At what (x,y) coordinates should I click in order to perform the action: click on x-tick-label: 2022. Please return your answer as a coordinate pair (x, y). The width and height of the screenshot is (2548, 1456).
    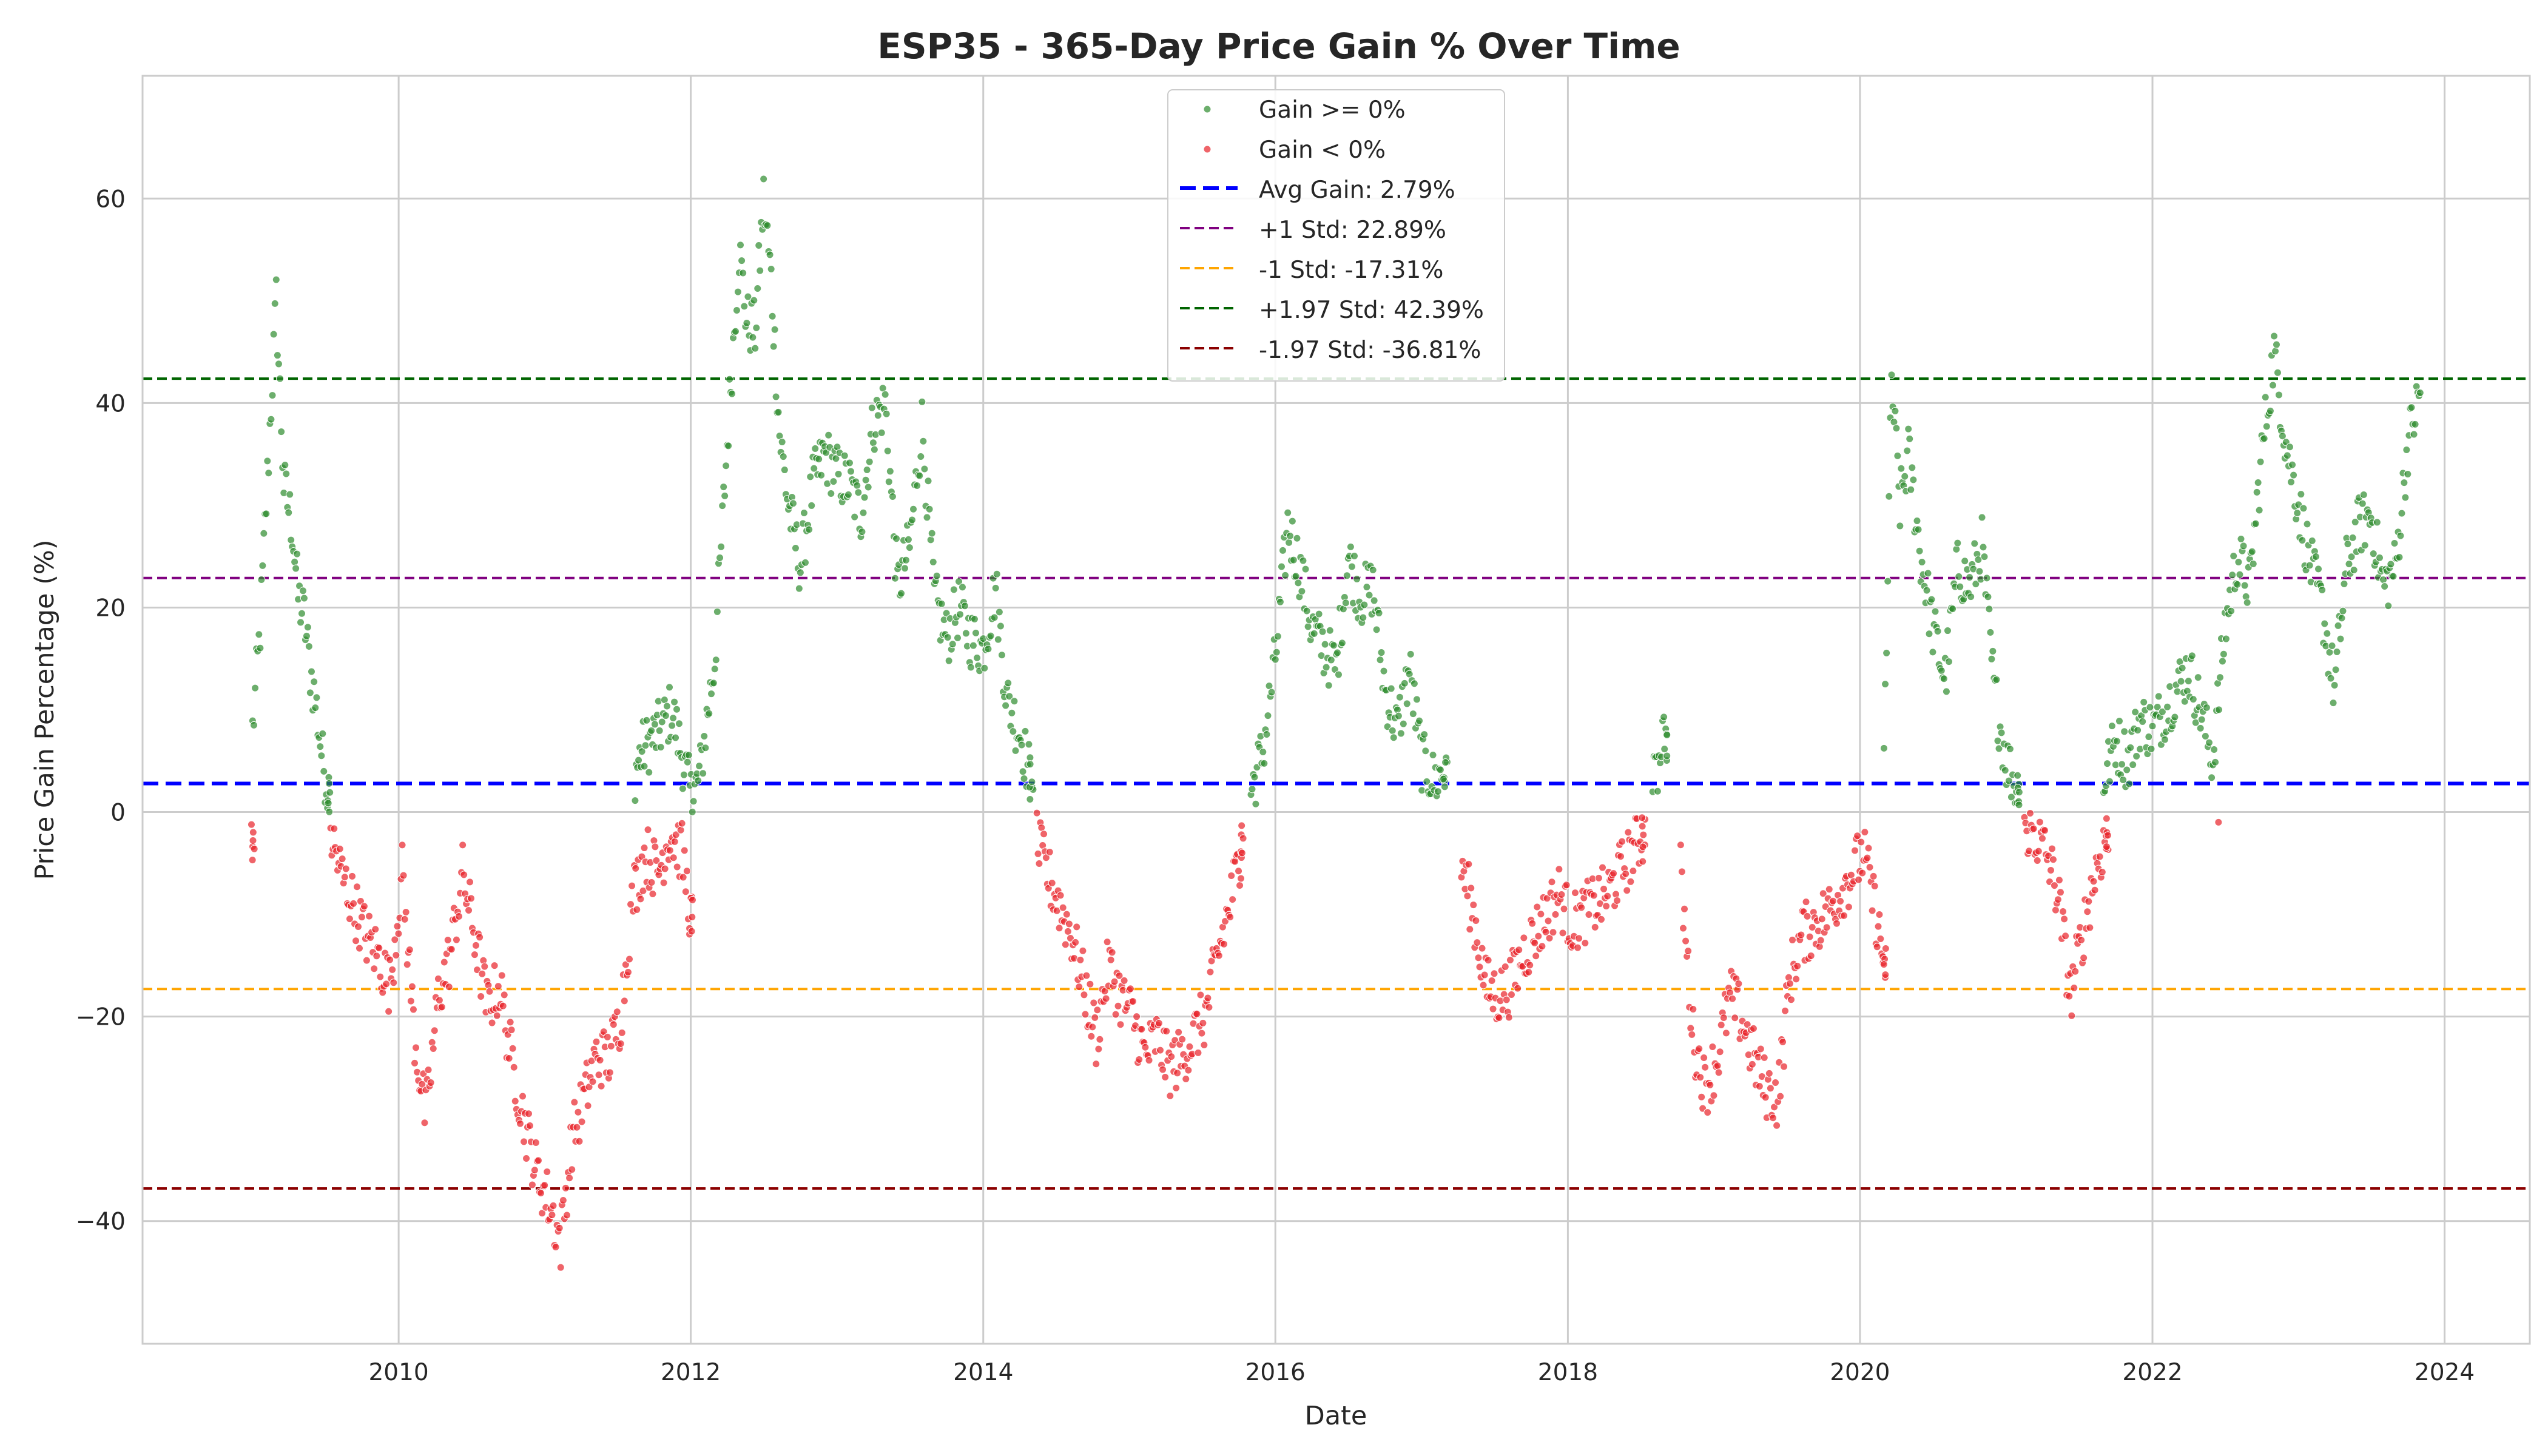
    Looking at the image, I should click on (2152, 1372).